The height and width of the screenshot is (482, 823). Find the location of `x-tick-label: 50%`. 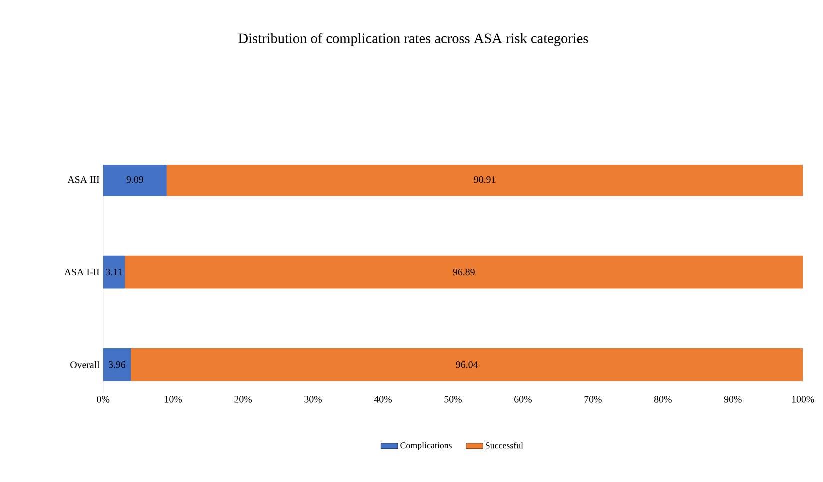

x-tick-label: 50% is located at coordinates (453, 399).